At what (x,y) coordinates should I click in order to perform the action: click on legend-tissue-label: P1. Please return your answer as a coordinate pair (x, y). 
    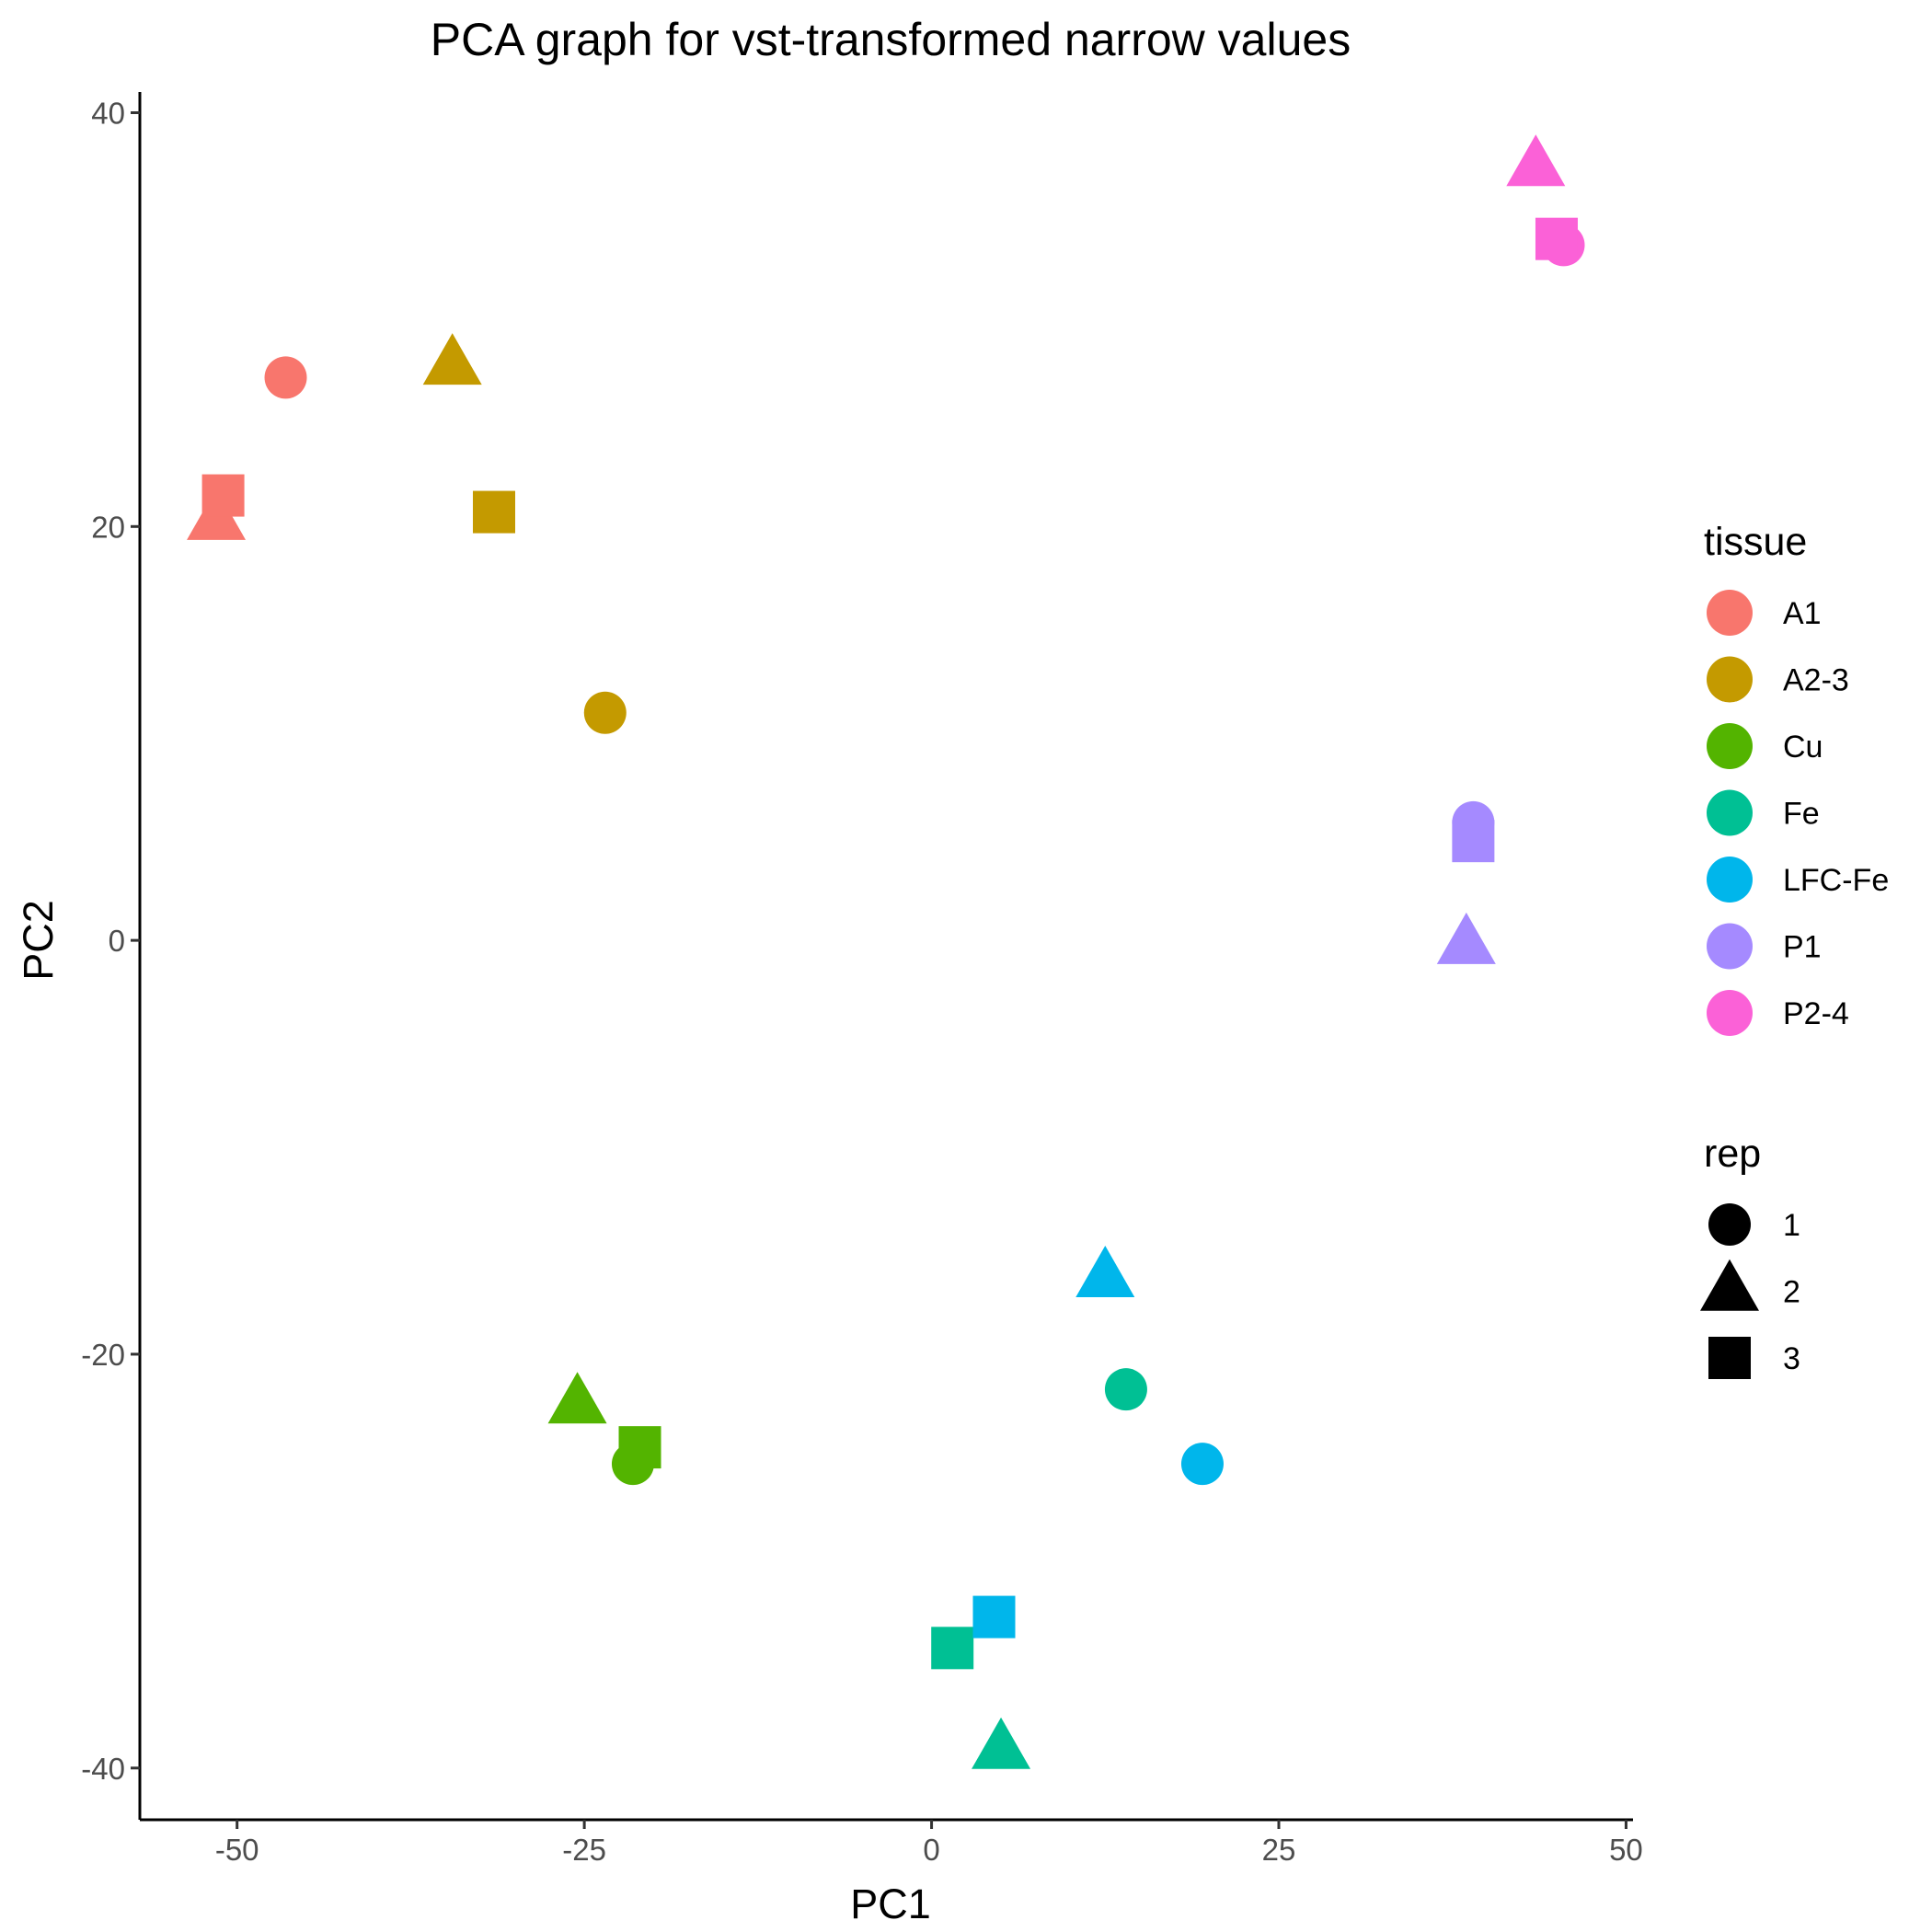
    Looking at the image, I should click on (1802, 947).